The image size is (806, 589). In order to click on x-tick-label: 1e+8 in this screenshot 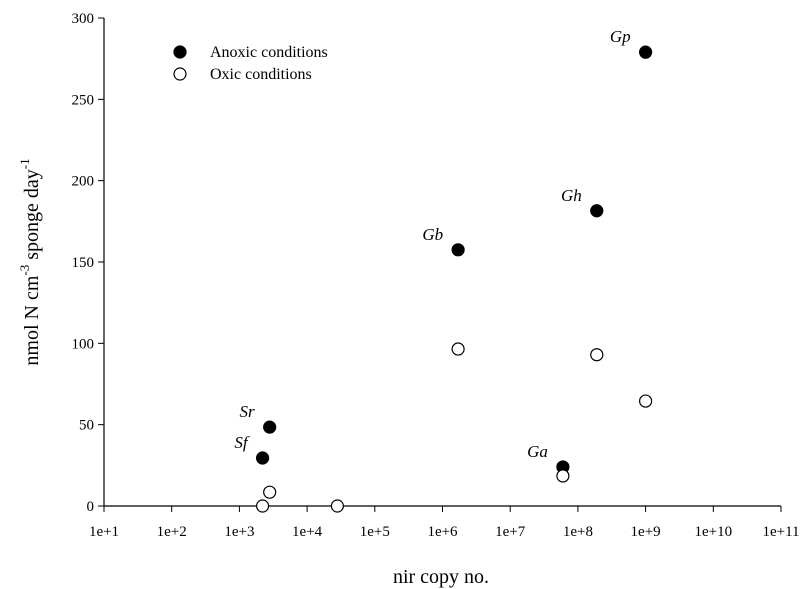, I will do `click(578, 532)`.